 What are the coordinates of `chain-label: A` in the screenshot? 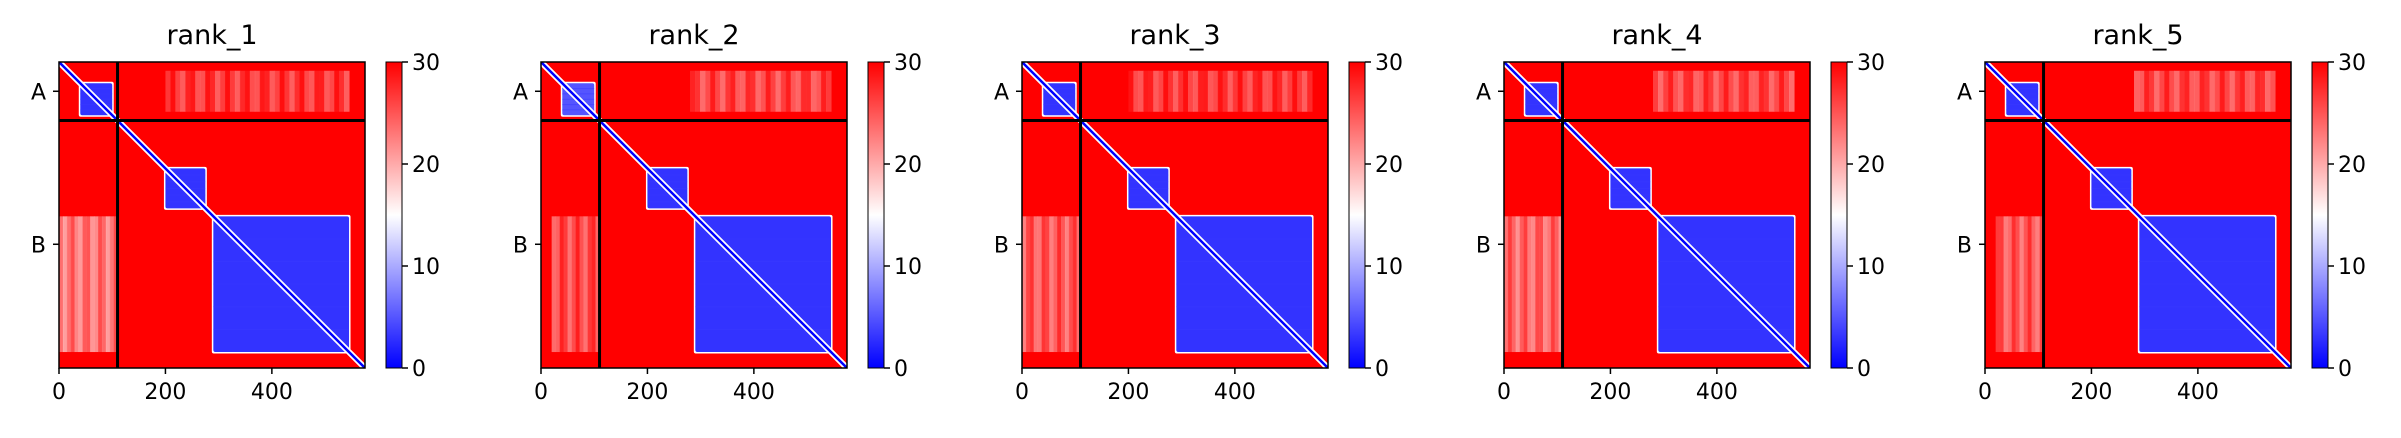 It's located at (1964, 92).